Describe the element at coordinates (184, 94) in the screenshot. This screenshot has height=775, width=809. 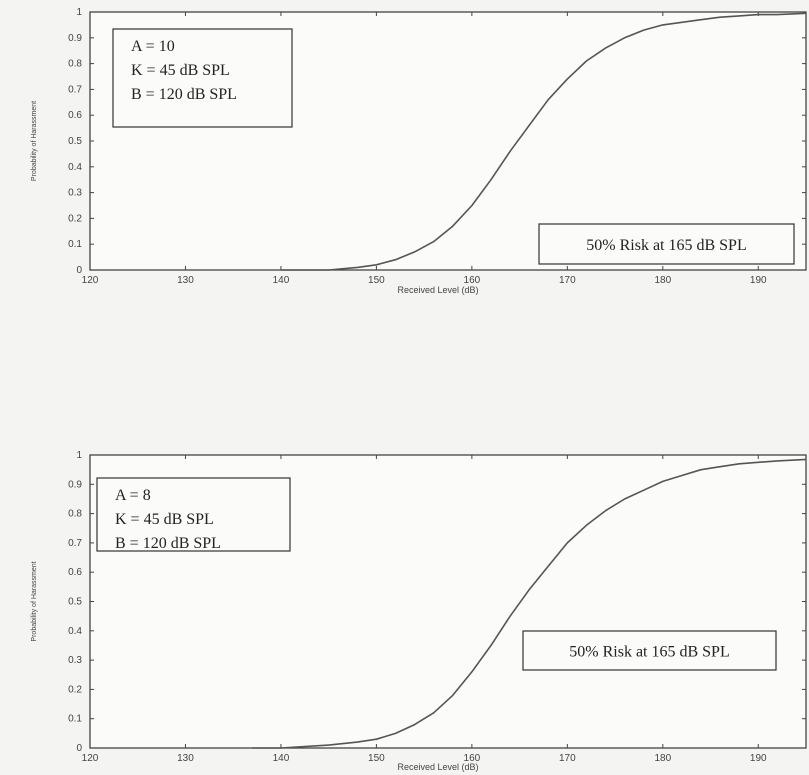
I see `top-params-line: B = 120 dB SPL` at that location.